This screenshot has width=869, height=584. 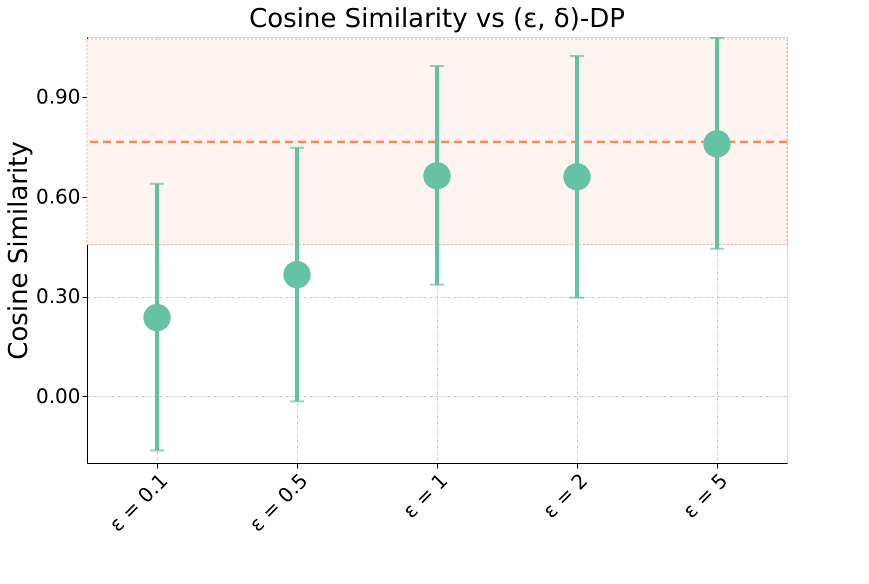 What do you see at coordinates (58, 196) in the screenshot?
I see `y-tick-label: 0.60` at bounding box center [58, 196].